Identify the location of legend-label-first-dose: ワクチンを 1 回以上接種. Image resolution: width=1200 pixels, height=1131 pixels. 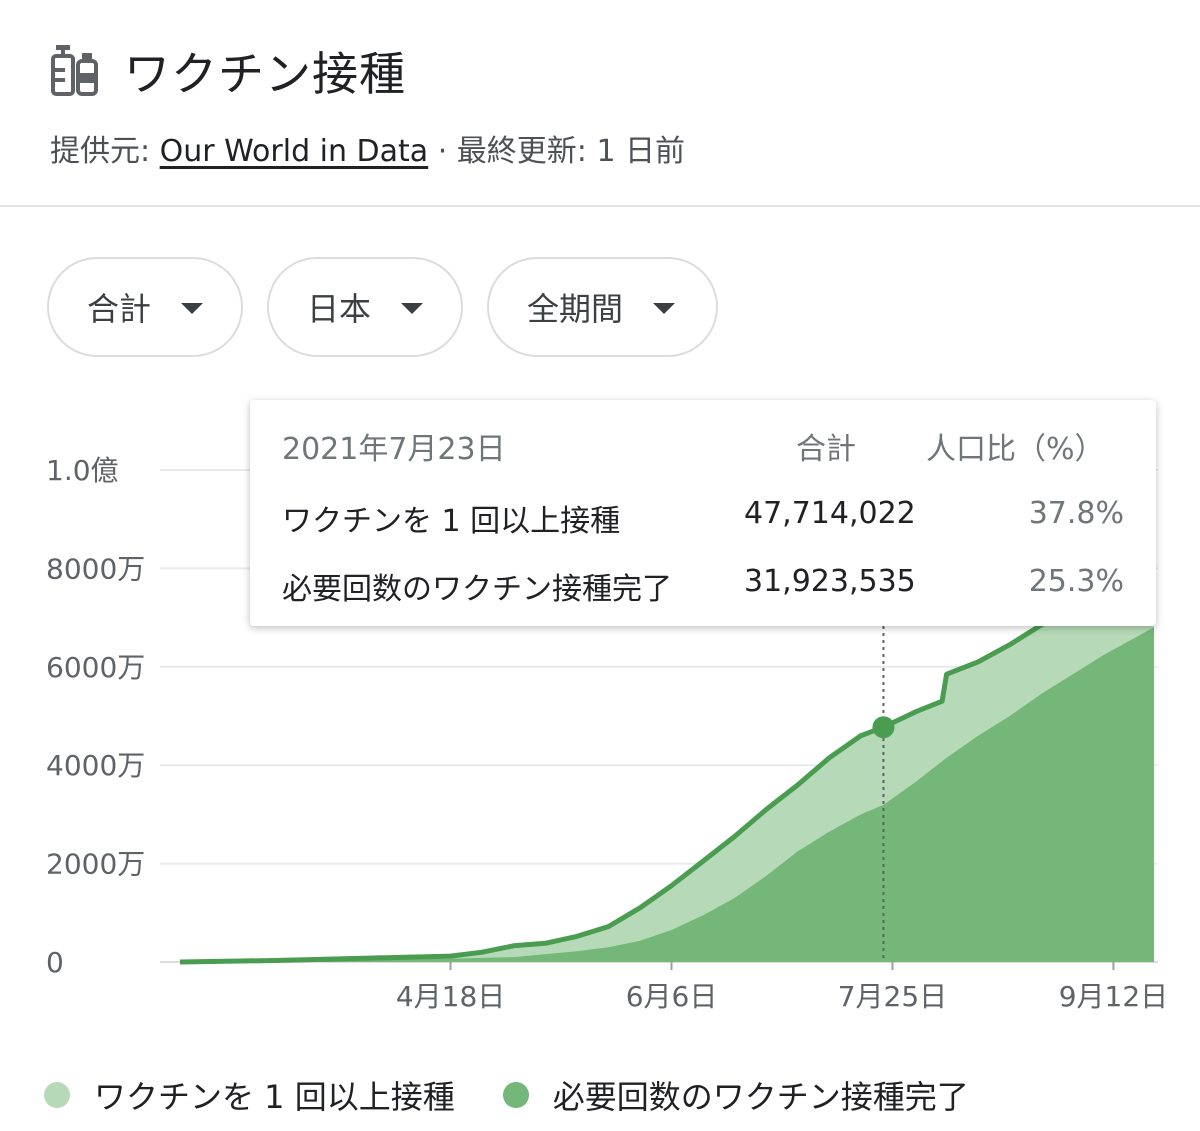
(274, 1097).